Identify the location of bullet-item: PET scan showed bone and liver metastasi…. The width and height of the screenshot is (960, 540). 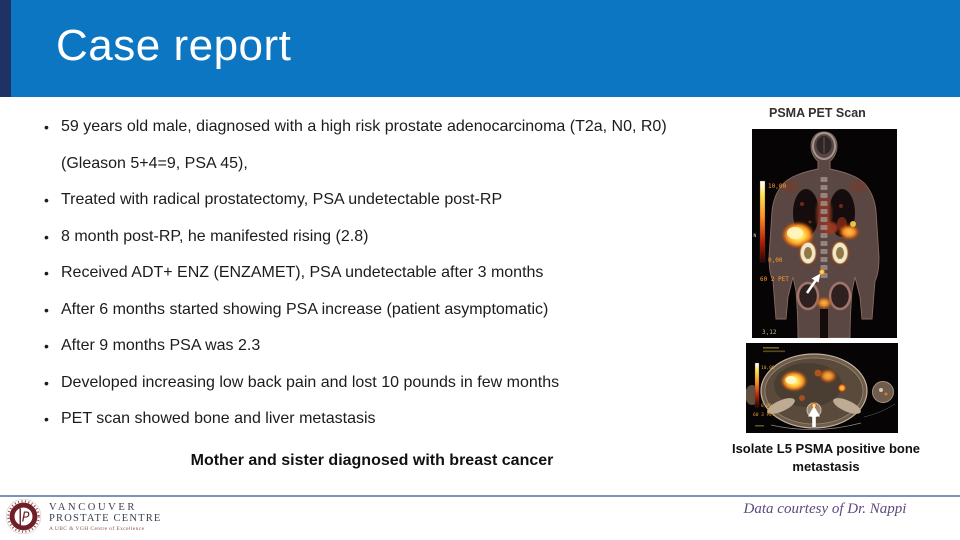
(374, 419).